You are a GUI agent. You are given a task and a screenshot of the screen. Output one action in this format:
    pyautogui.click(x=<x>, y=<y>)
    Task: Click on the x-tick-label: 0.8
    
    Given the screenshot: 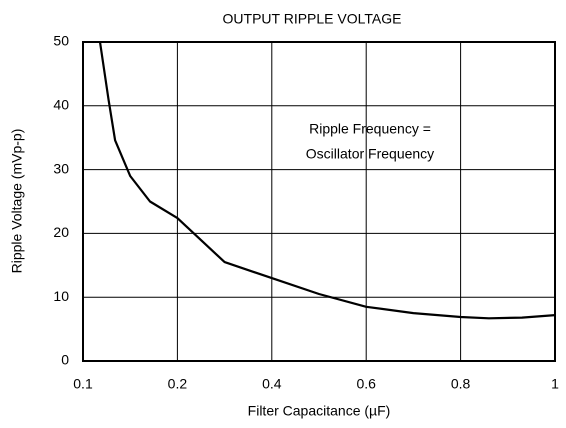 What is the action you would take?
    pyautogui.click(x=461, y=384)
    